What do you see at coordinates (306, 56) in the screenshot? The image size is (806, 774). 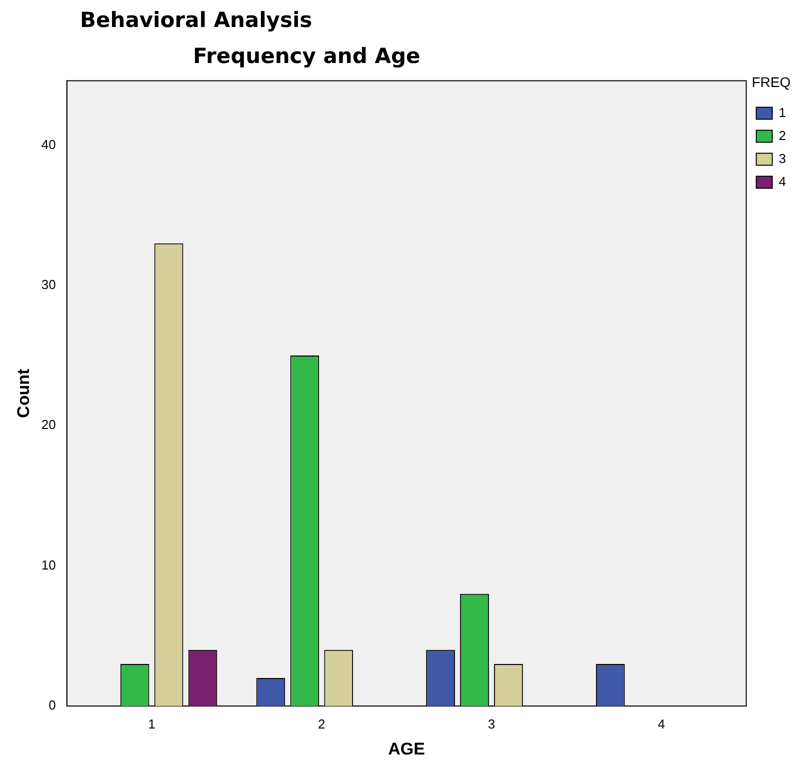 I see `chart-subtitle: Frequency and Age` at bounding box center [306, 56].